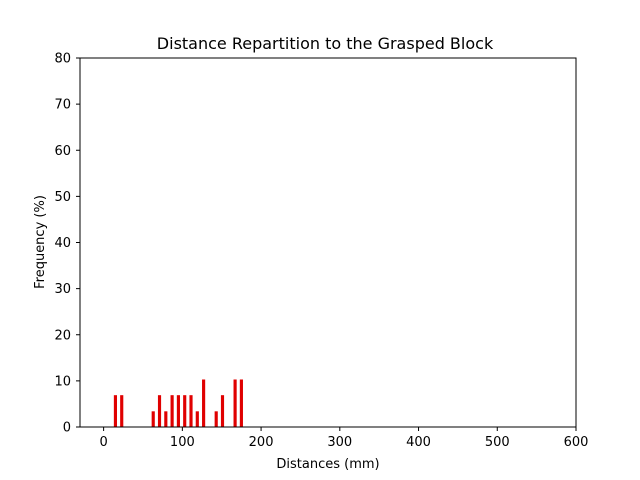  What do you see at coordinates (40, 242) in the screenshot?
I see `y-axis-label: Frequency (%)` at bounding box center [40, 242].